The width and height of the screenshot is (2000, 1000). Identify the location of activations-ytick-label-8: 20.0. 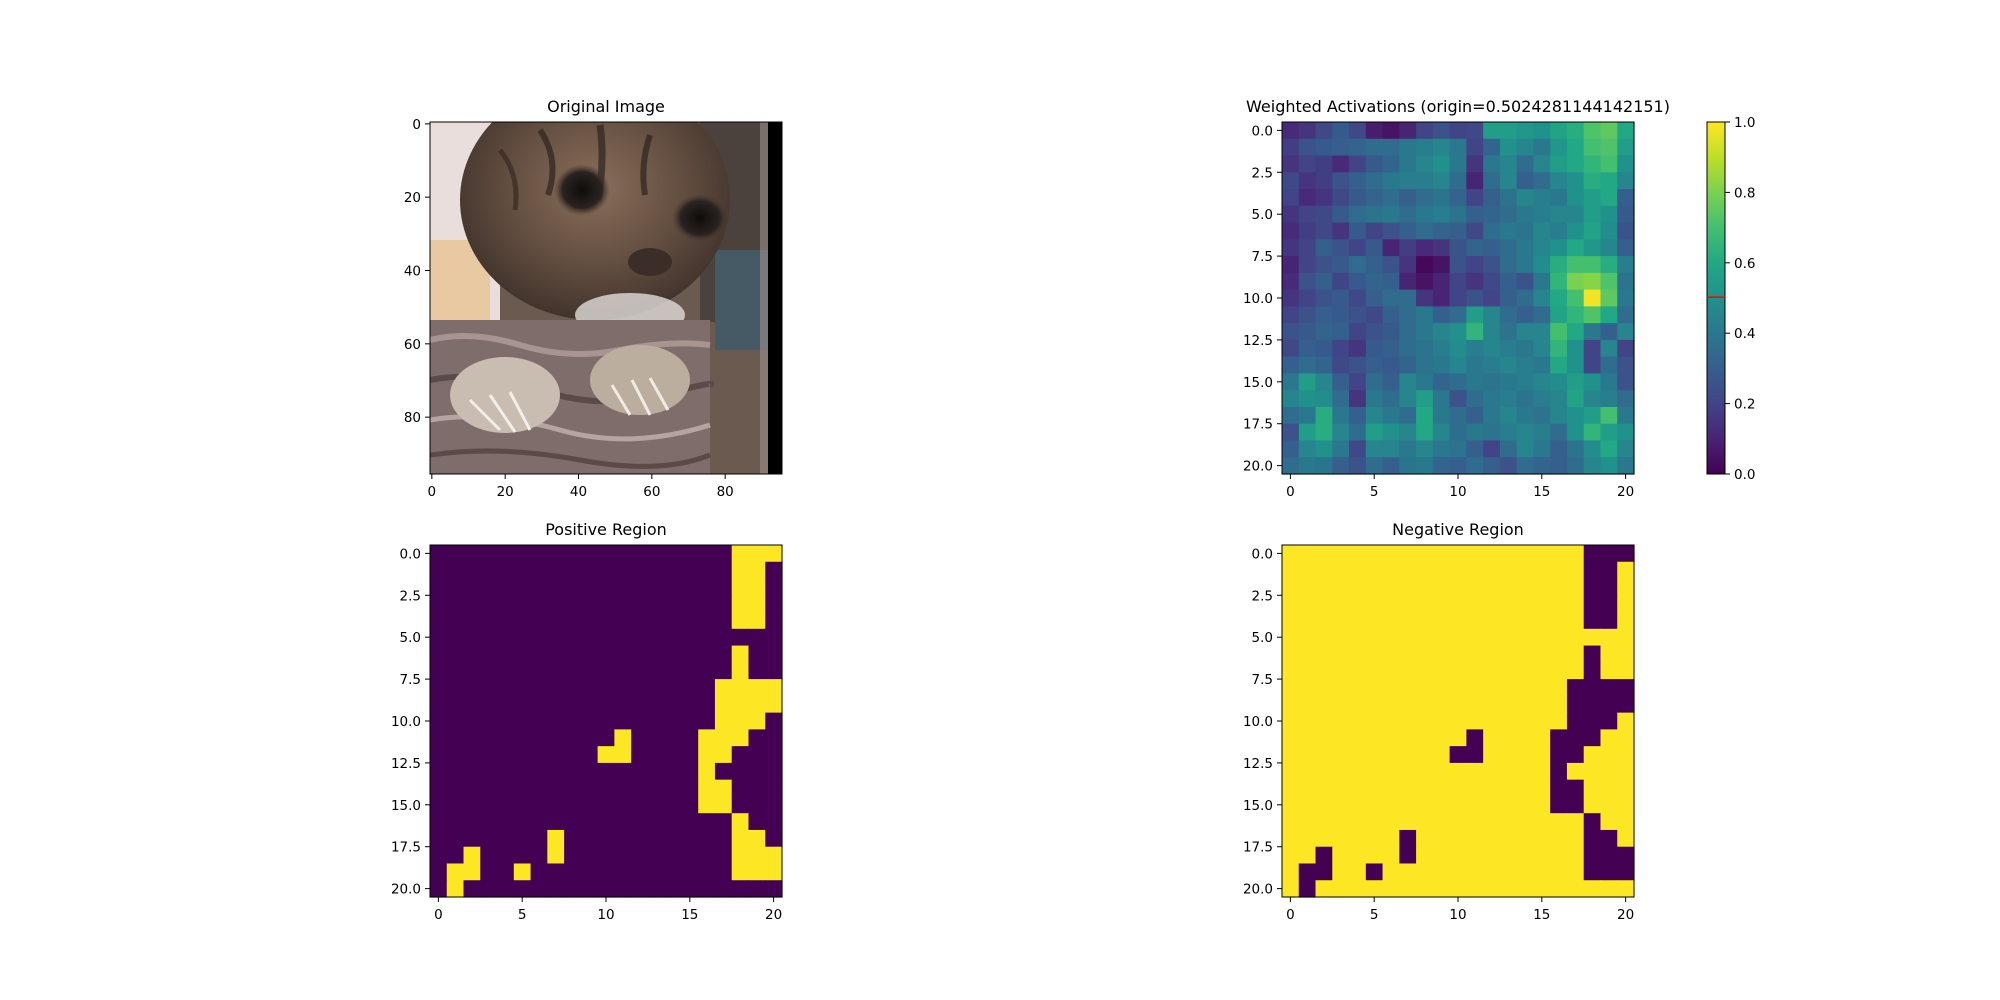
(1258, 467).